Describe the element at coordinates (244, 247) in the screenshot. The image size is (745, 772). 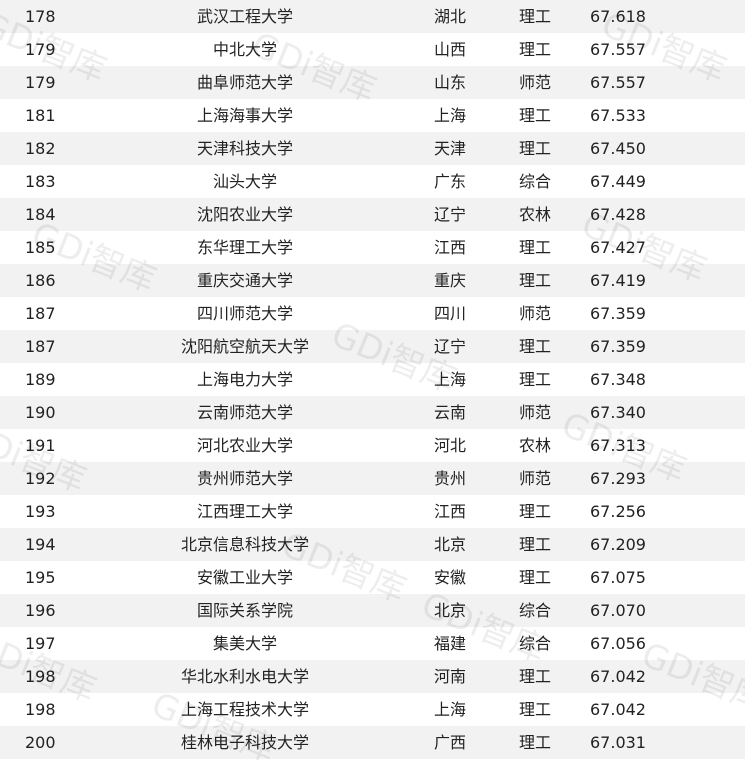
I see `university-name-cell: 东华理工大学` at that location.